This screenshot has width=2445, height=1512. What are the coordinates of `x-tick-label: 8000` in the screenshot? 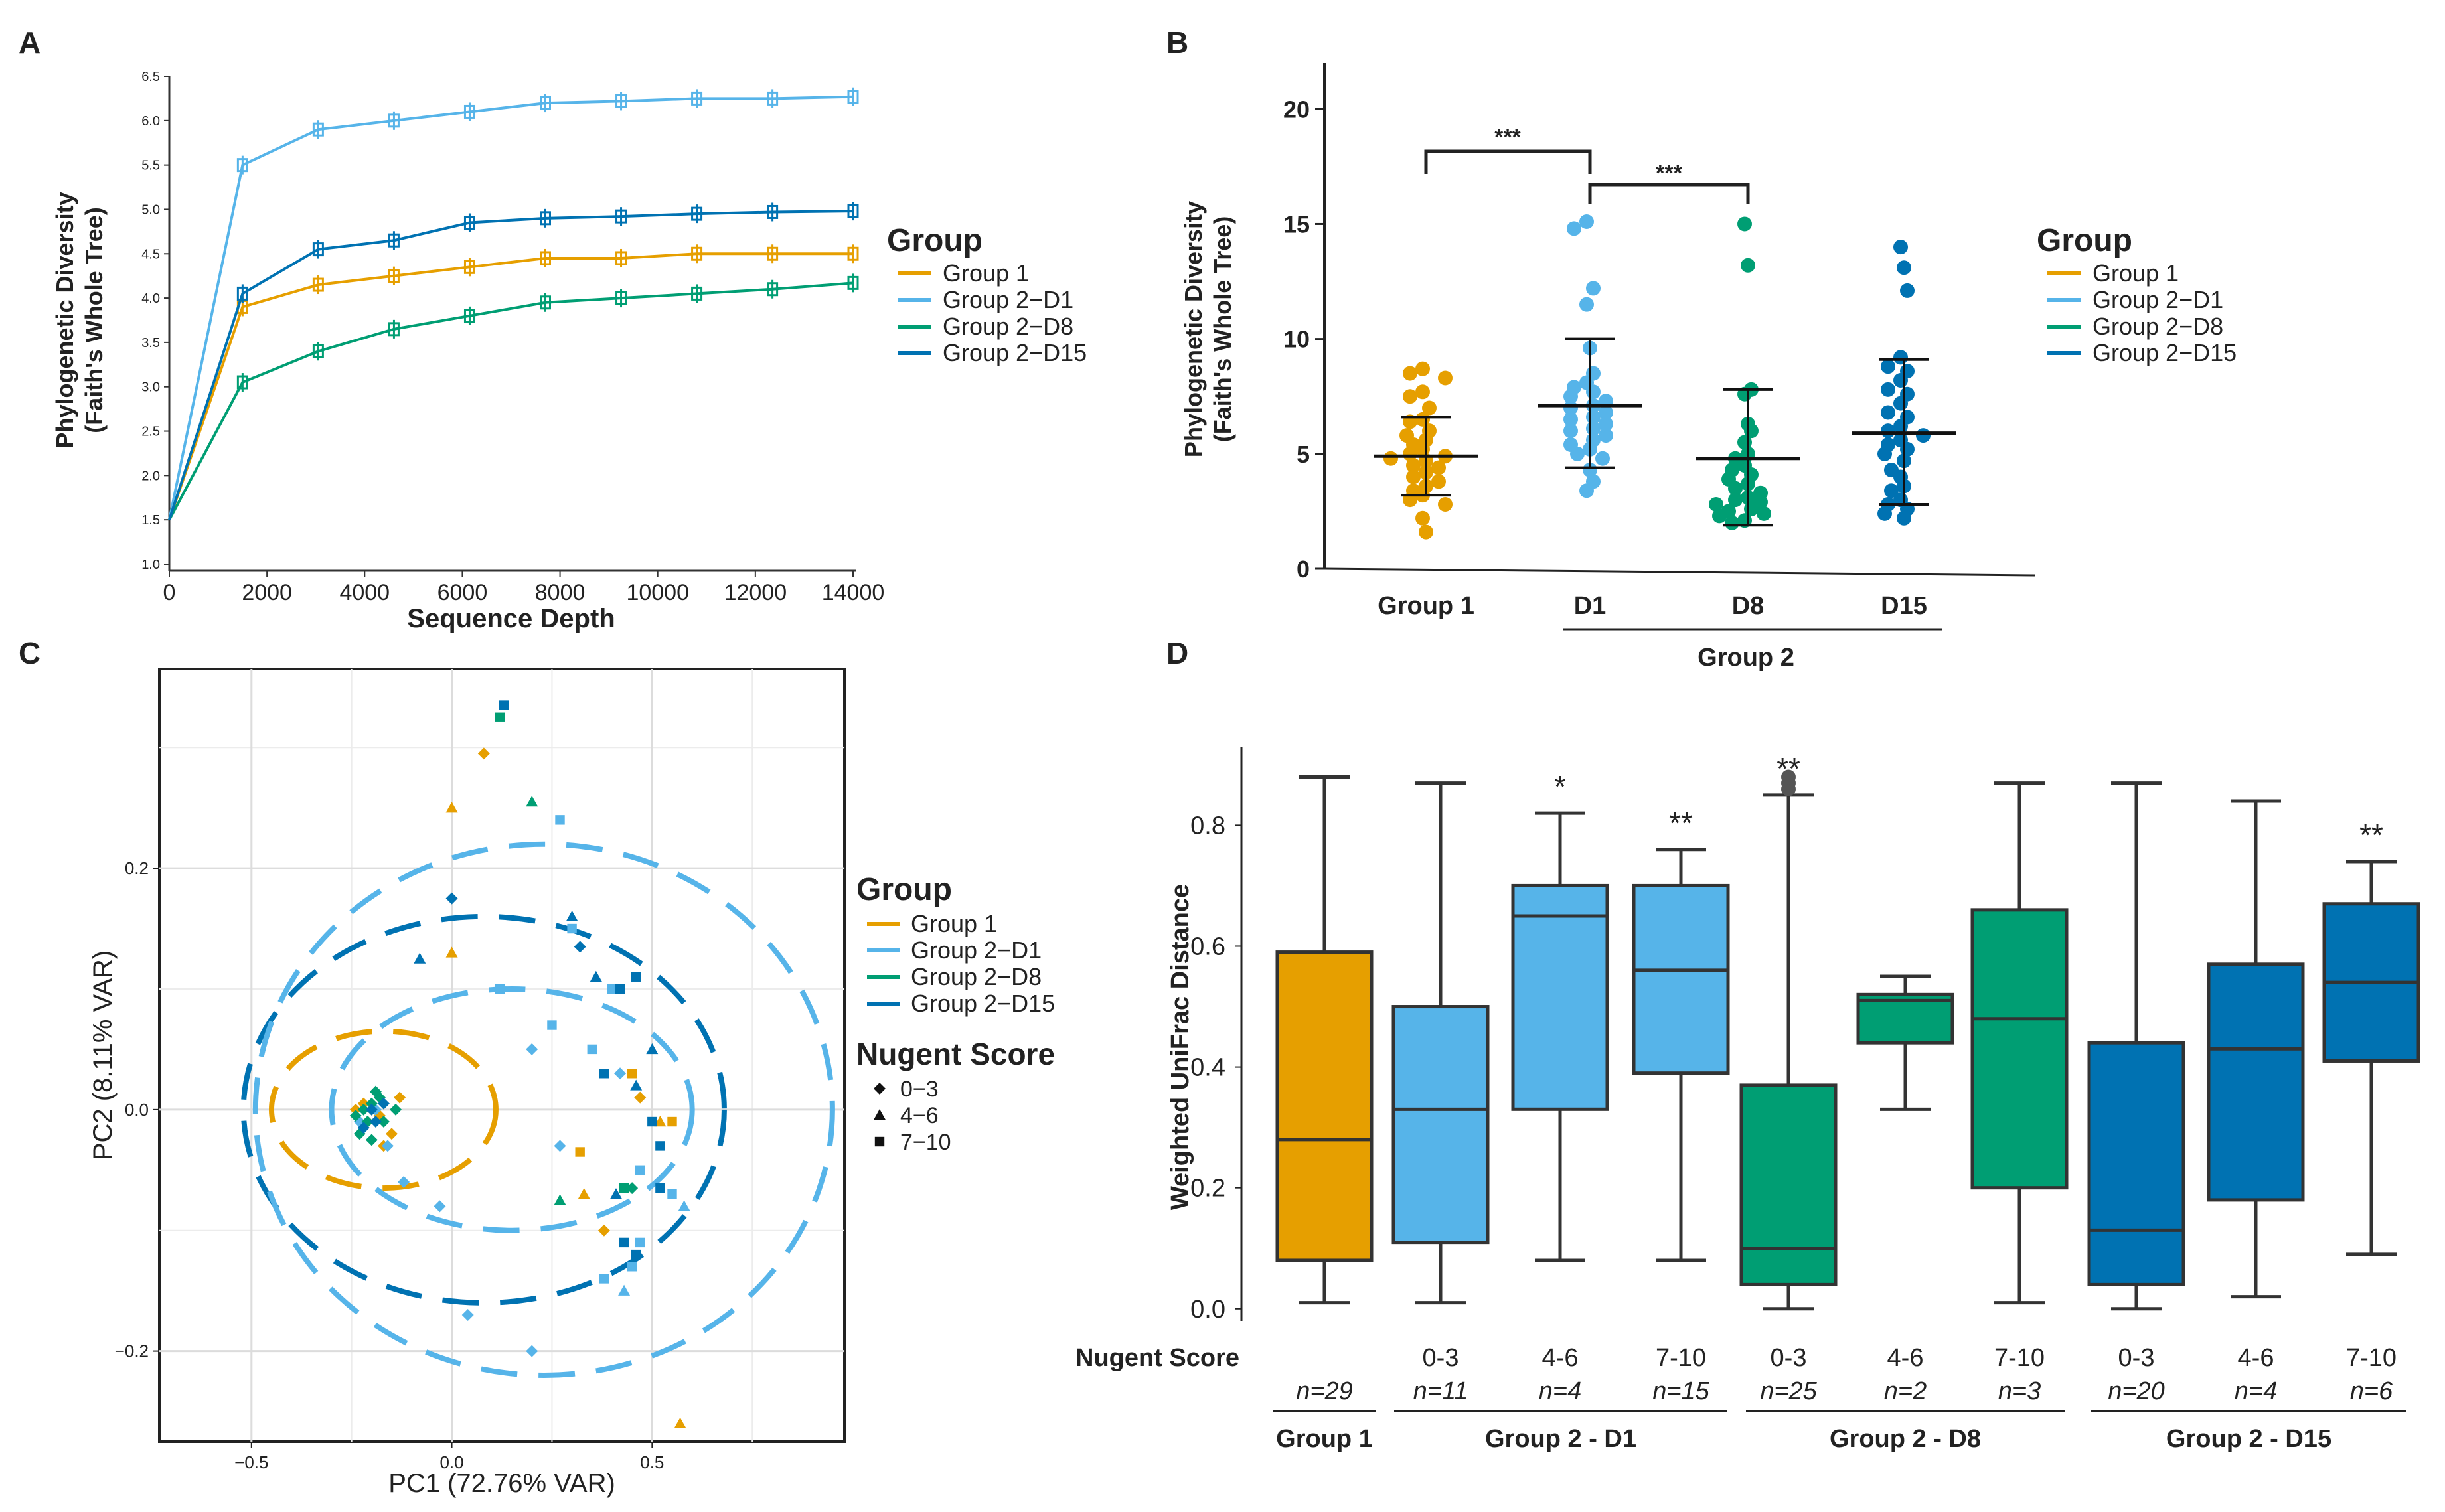 It's located at (560, 592).